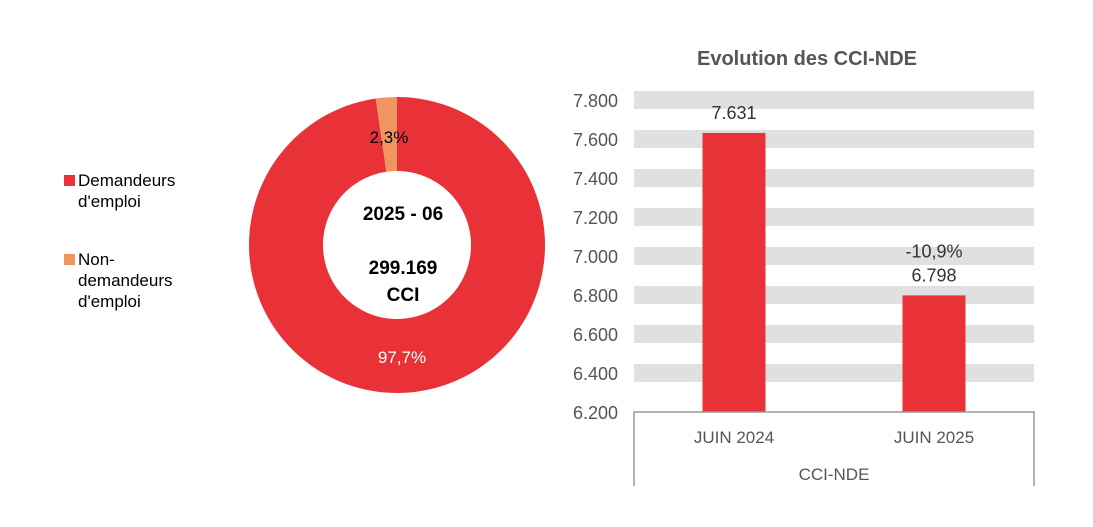 The width and height of the screenshot is (1093, 527). I want to click on x-axis, so click(834, 448).